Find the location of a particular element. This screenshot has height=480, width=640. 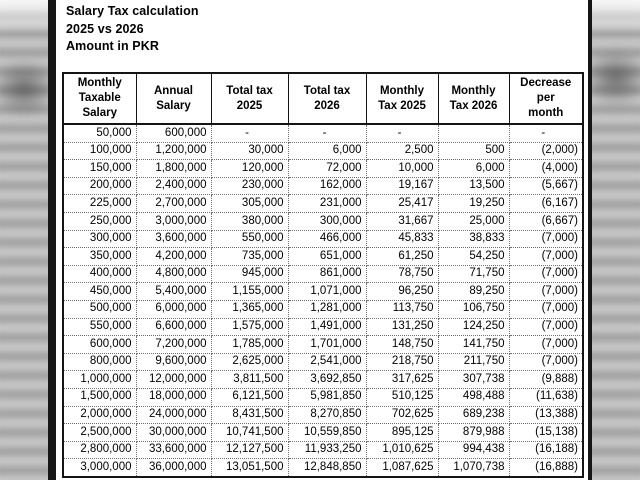

table-cell: 1,800,000 is located at coordinates (173, 168).